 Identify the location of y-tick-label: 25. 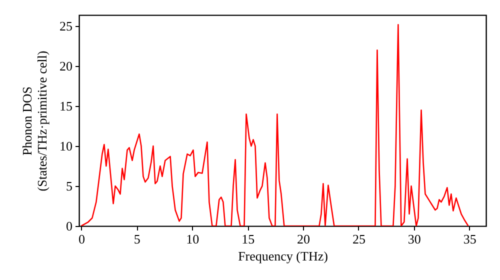
(66, 26).